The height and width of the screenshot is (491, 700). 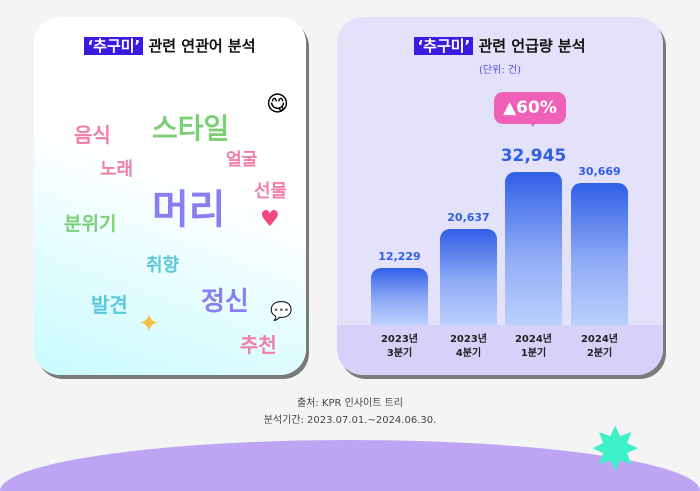 I want to click on growth-callout: ▲60%, so click(x=530, y=109).